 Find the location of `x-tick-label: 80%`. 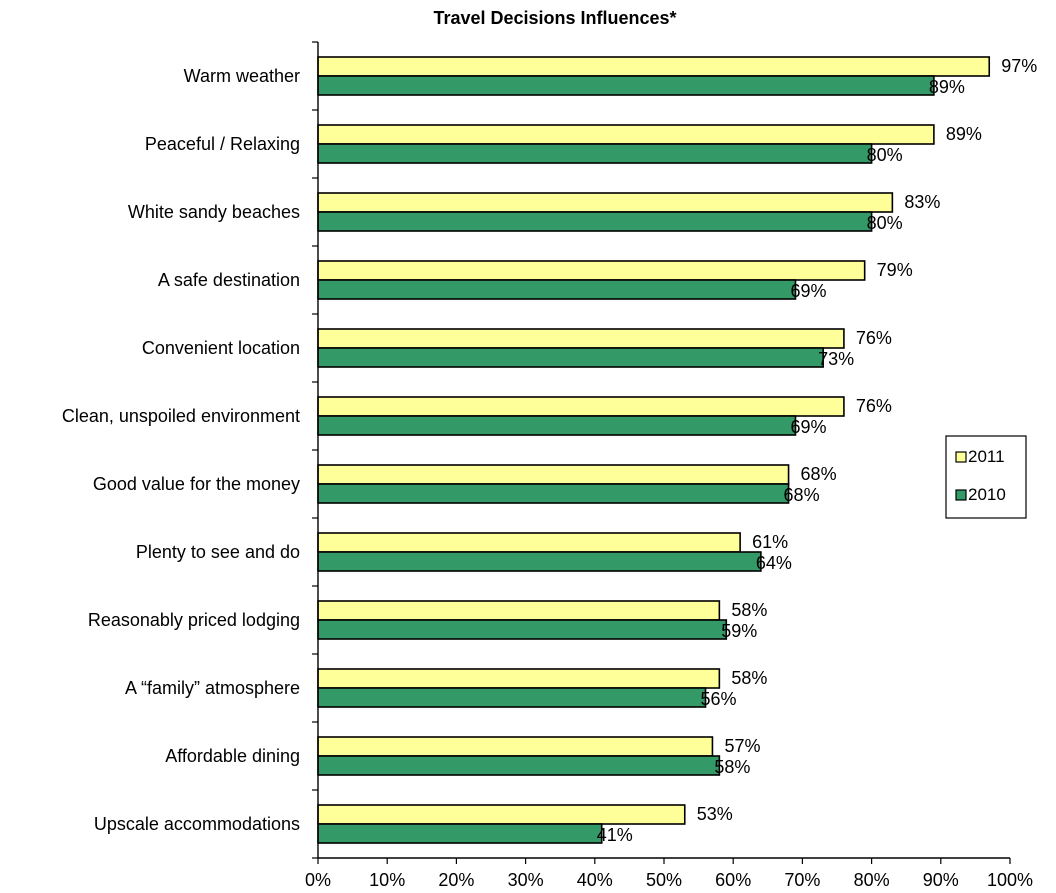

x-tick-label: 80% is located at coordinates (872, 880).